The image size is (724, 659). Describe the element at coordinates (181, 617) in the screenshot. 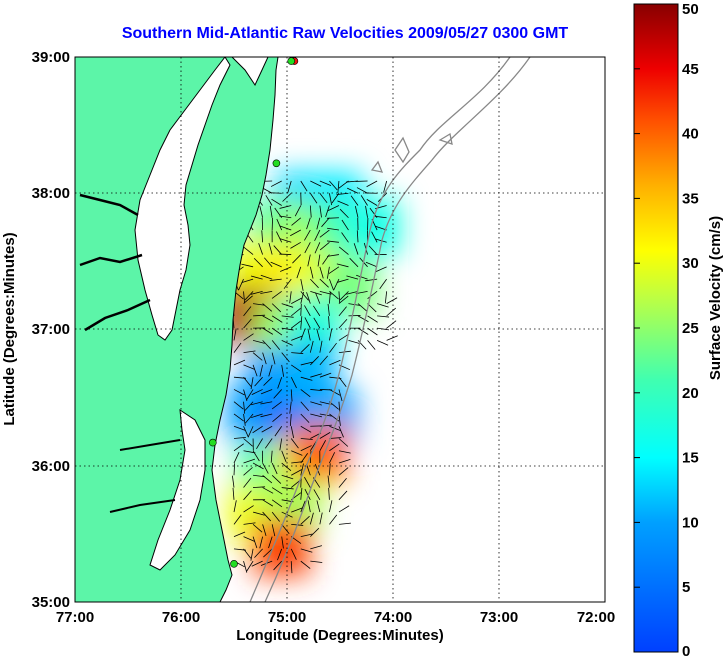

I see `x-tick: 76:00` at that location.